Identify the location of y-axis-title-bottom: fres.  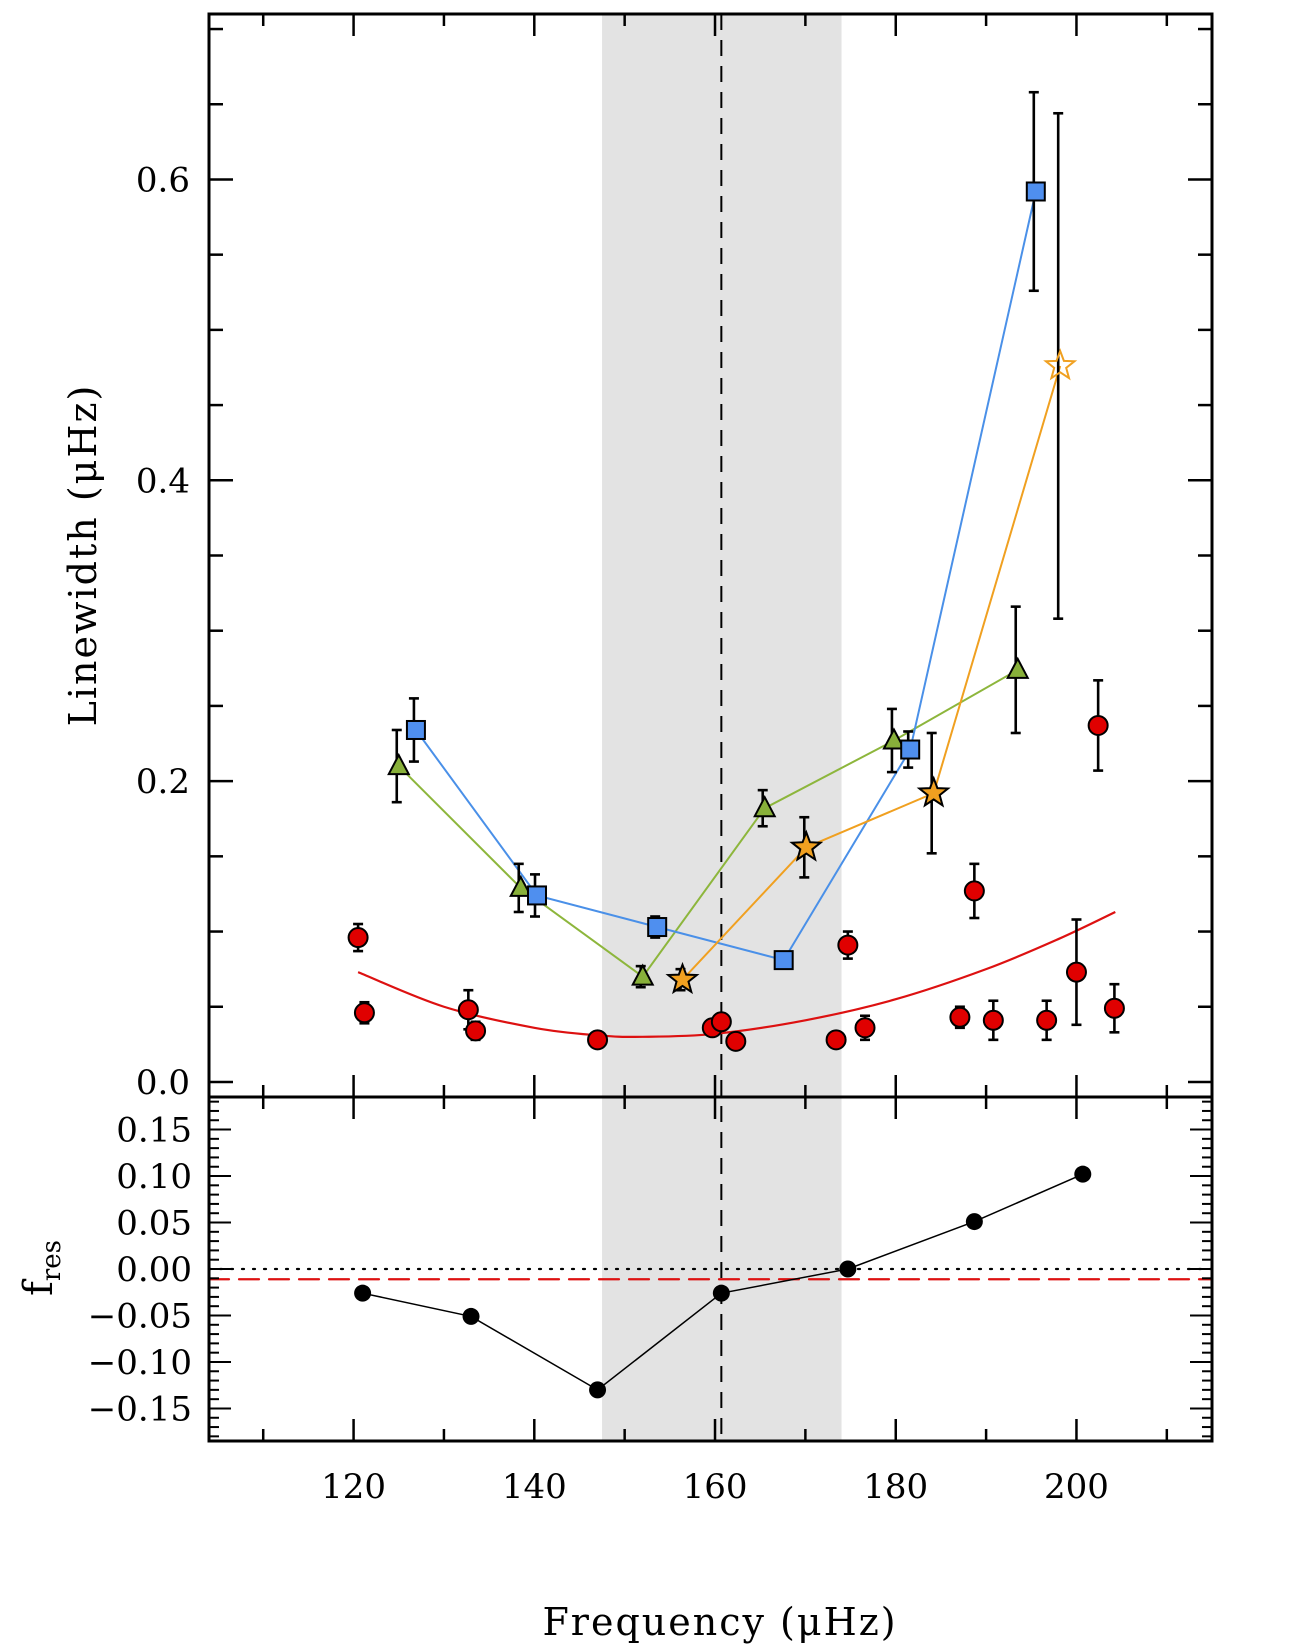
(41, 1268).